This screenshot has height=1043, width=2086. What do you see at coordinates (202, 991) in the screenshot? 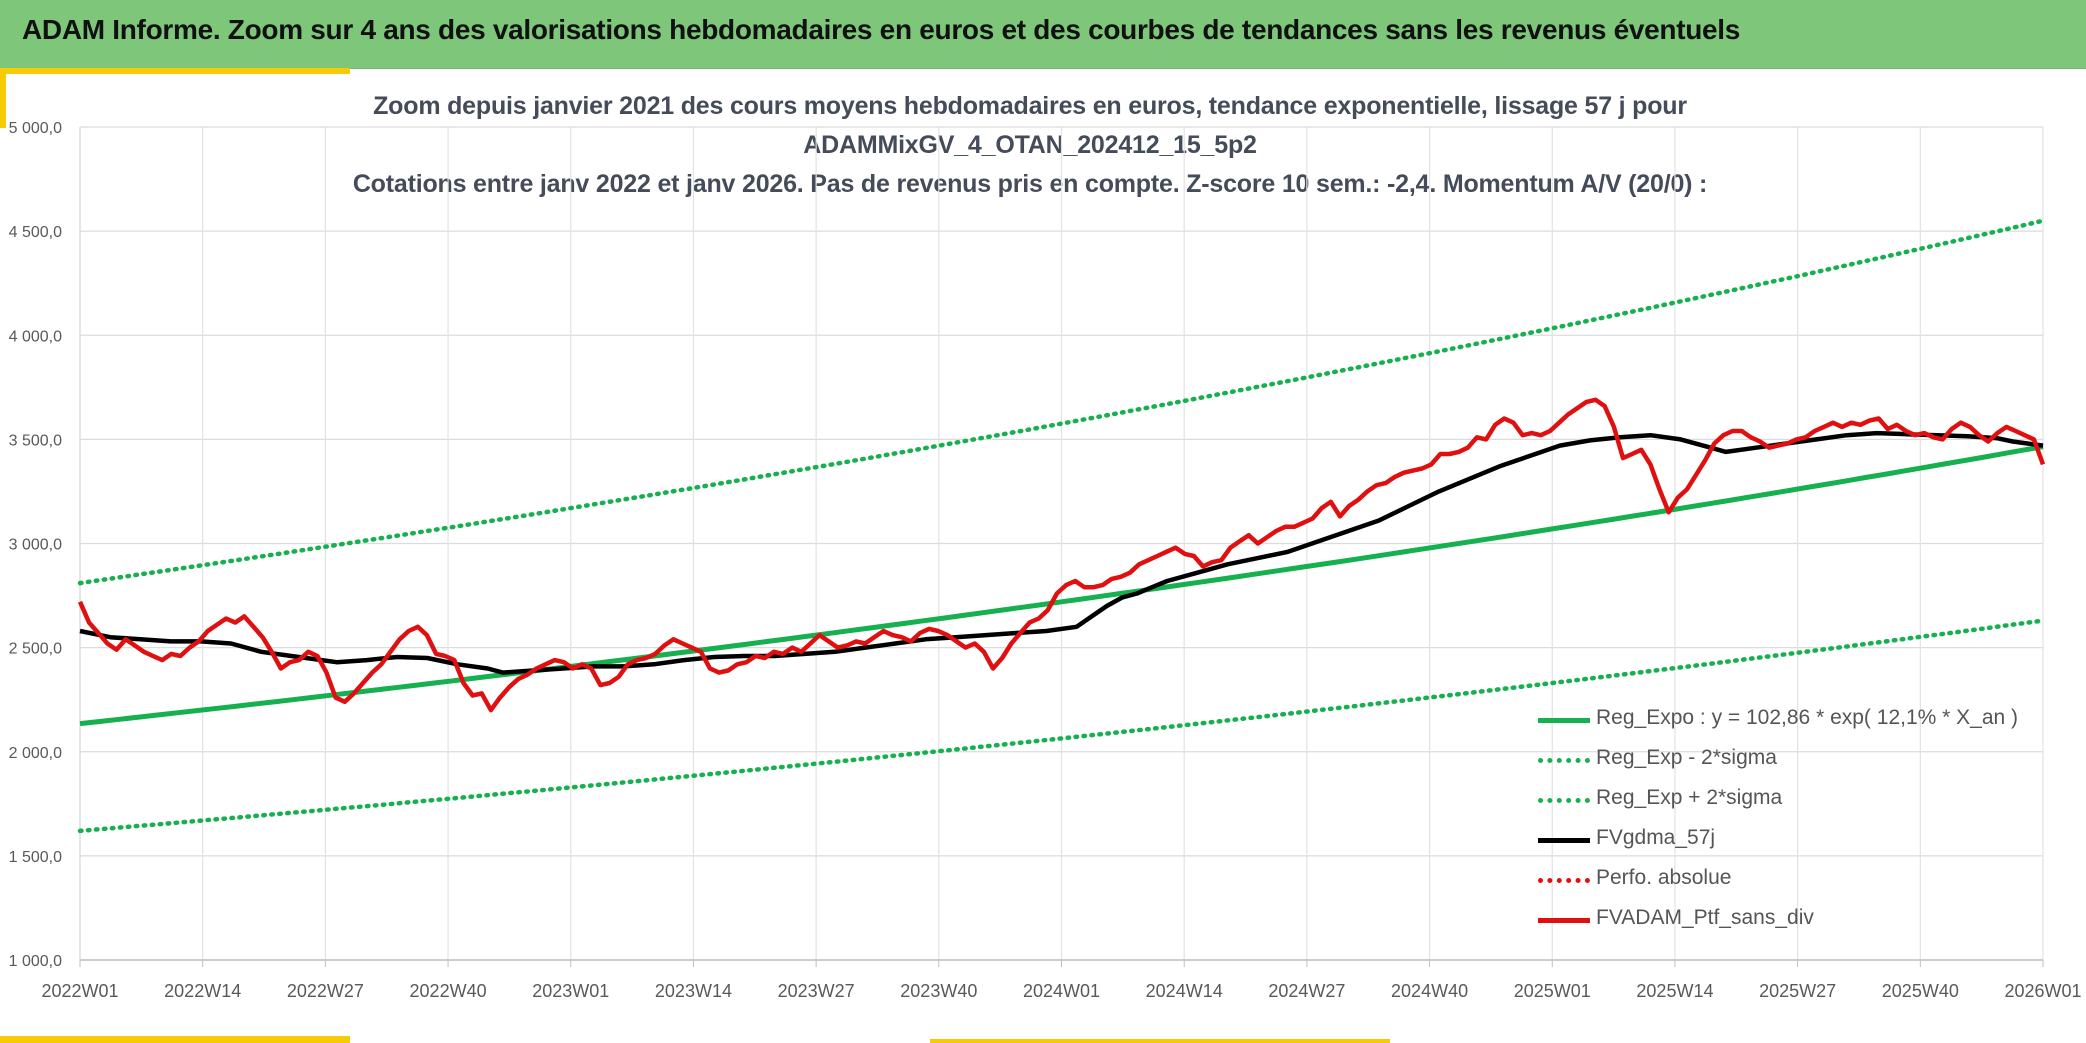
I see `x-tick-label: 2022W14` at bounding box center [202, 991].